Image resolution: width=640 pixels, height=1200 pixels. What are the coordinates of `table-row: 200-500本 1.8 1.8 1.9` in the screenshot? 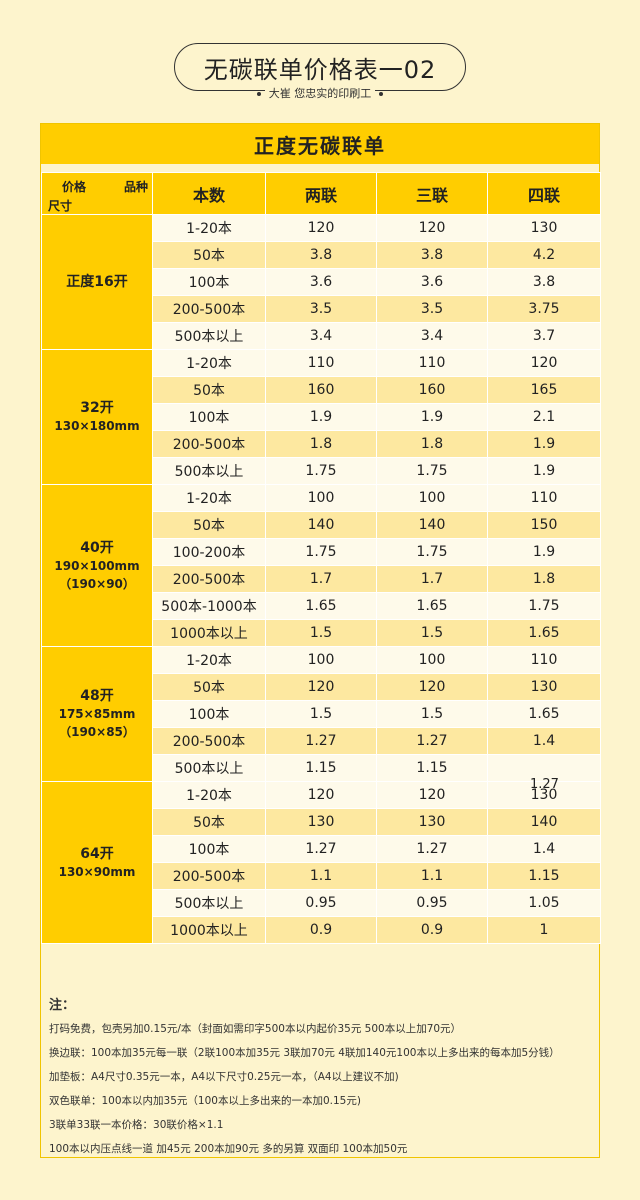 It's located at (321, 444).